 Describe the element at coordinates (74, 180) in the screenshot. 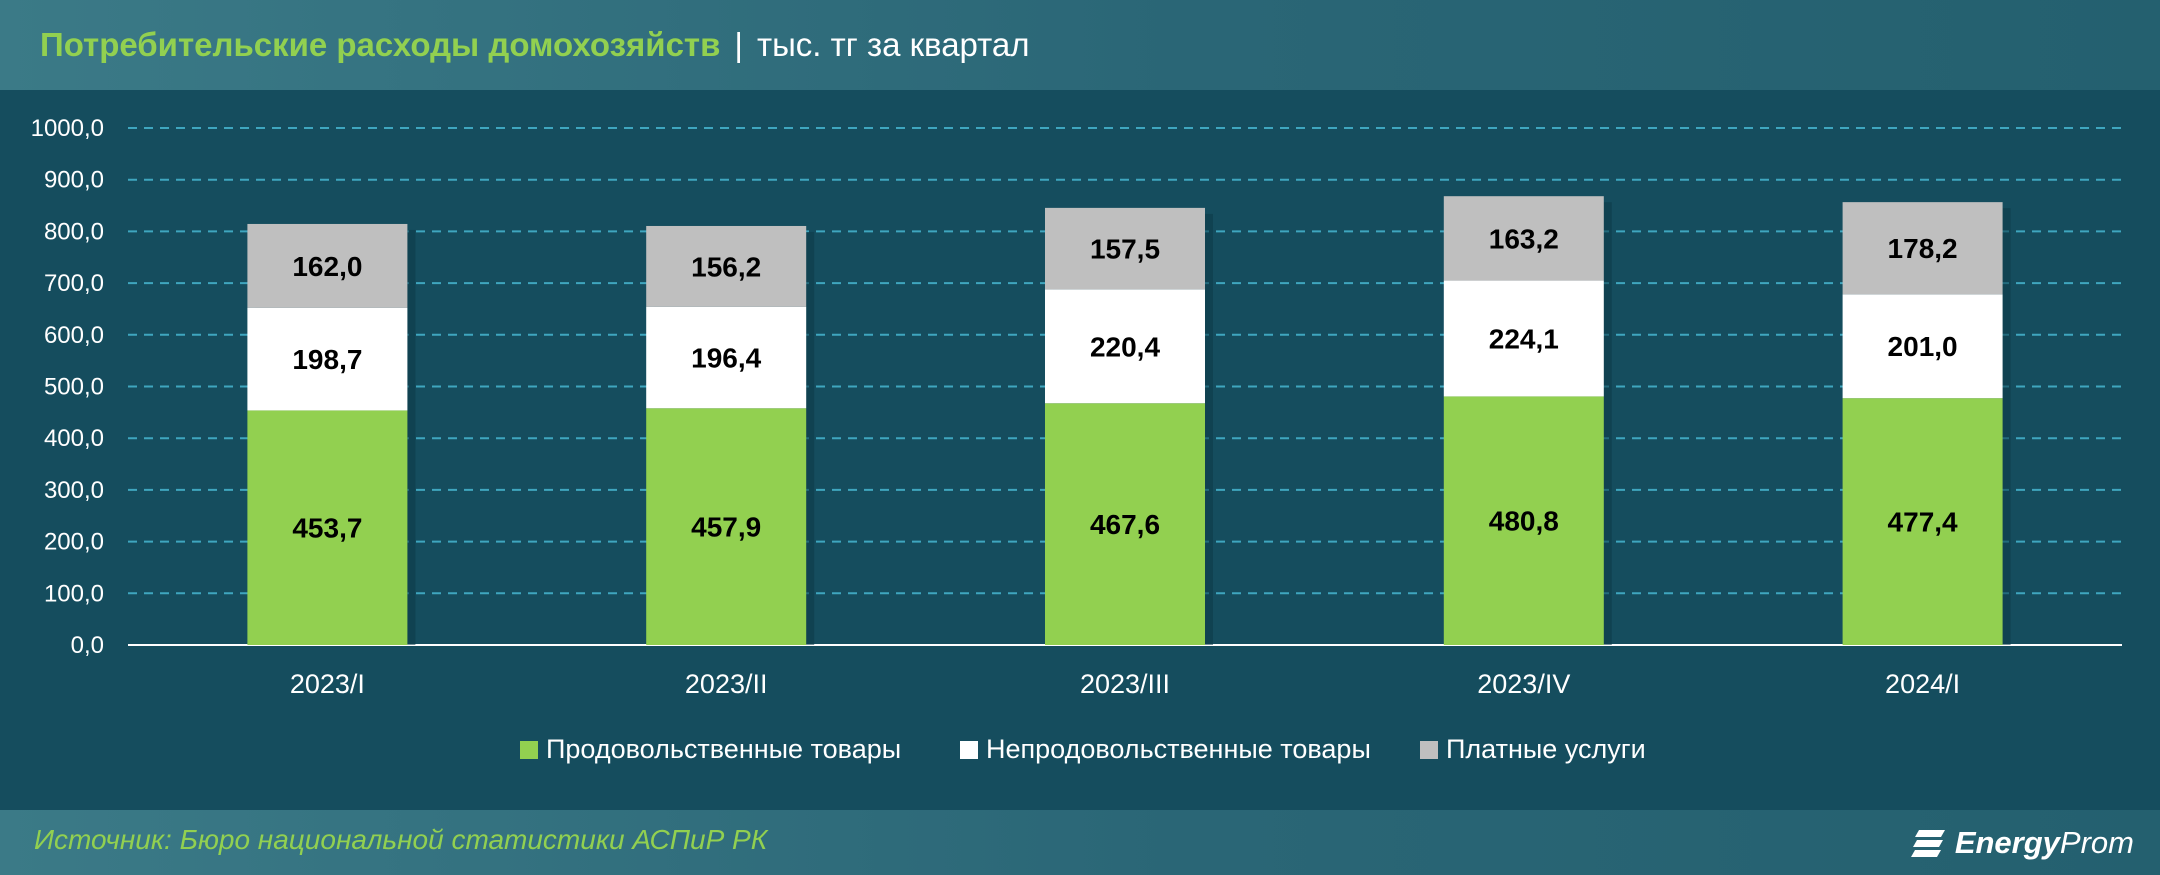

I see `y-tick-label: 900,0` at that location.